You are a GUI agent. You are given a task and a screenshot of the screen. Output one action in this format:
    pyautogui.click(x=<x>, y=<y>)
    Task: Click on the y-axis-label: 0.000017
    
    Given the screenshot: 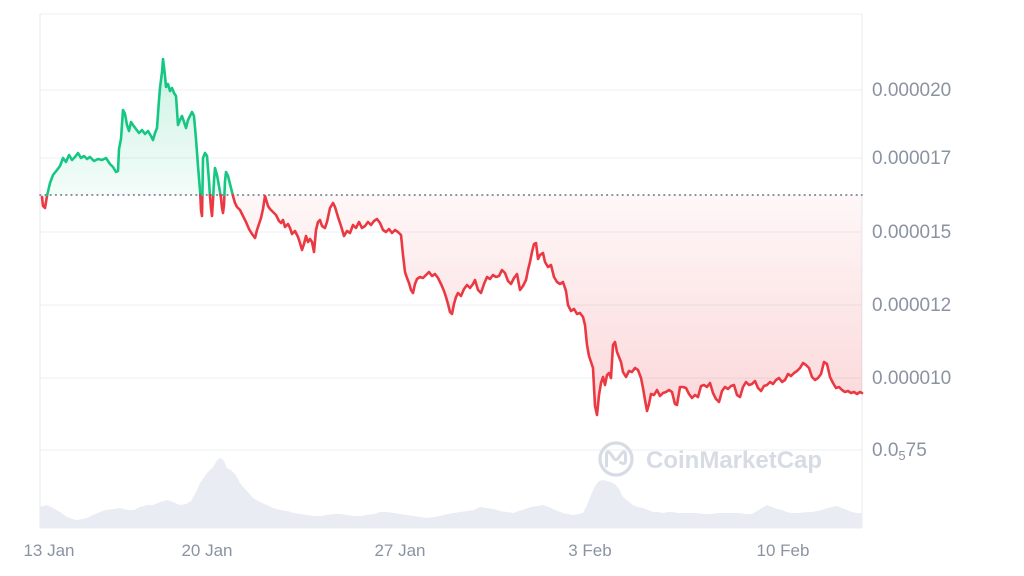 What is the action you would take?
    pyautogui.click(x=911, y=158)
    